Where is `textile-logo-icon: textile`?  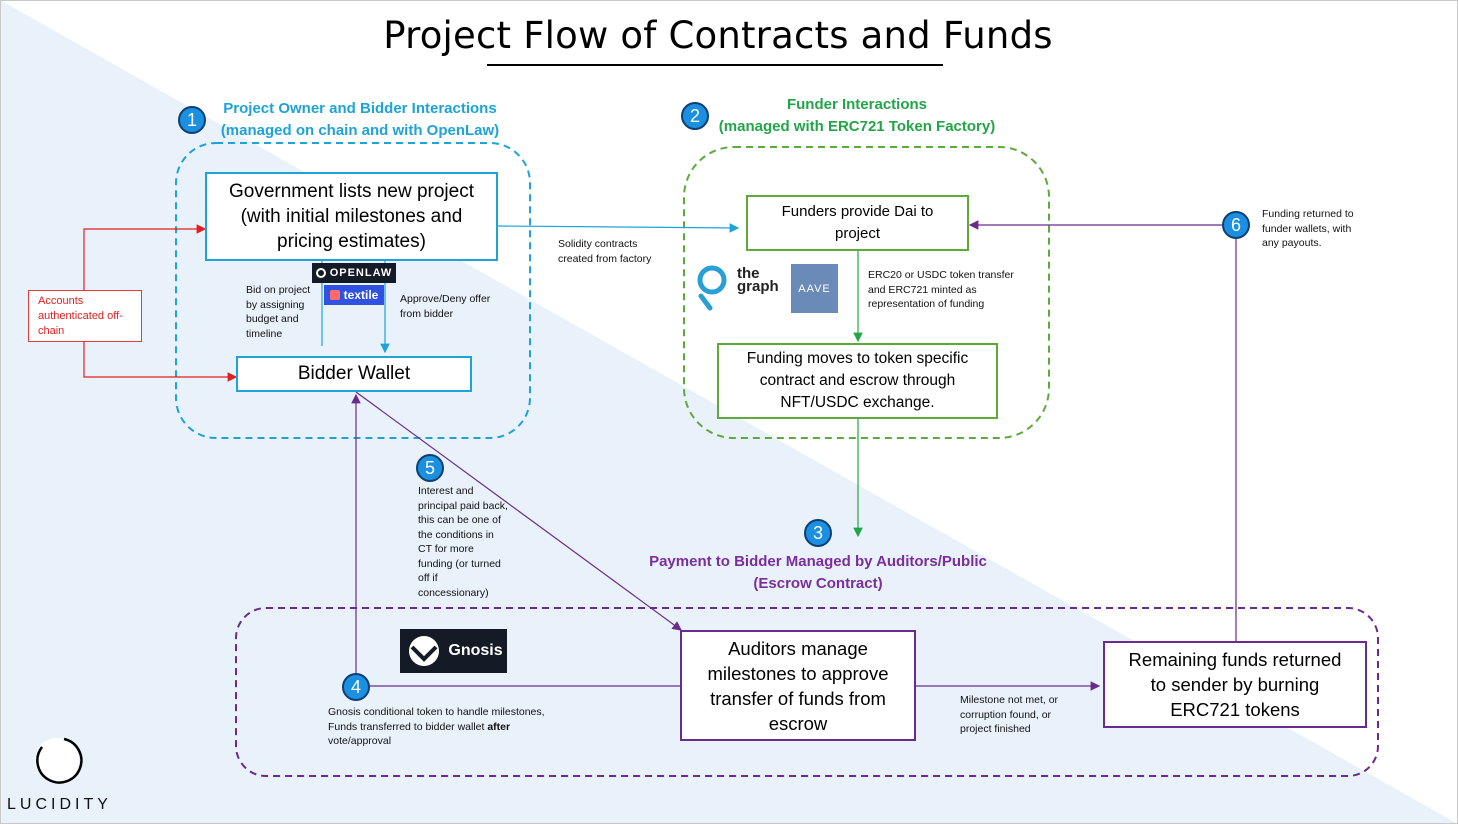 textile-logo-icon: textile is located at coordinates (354, 295).